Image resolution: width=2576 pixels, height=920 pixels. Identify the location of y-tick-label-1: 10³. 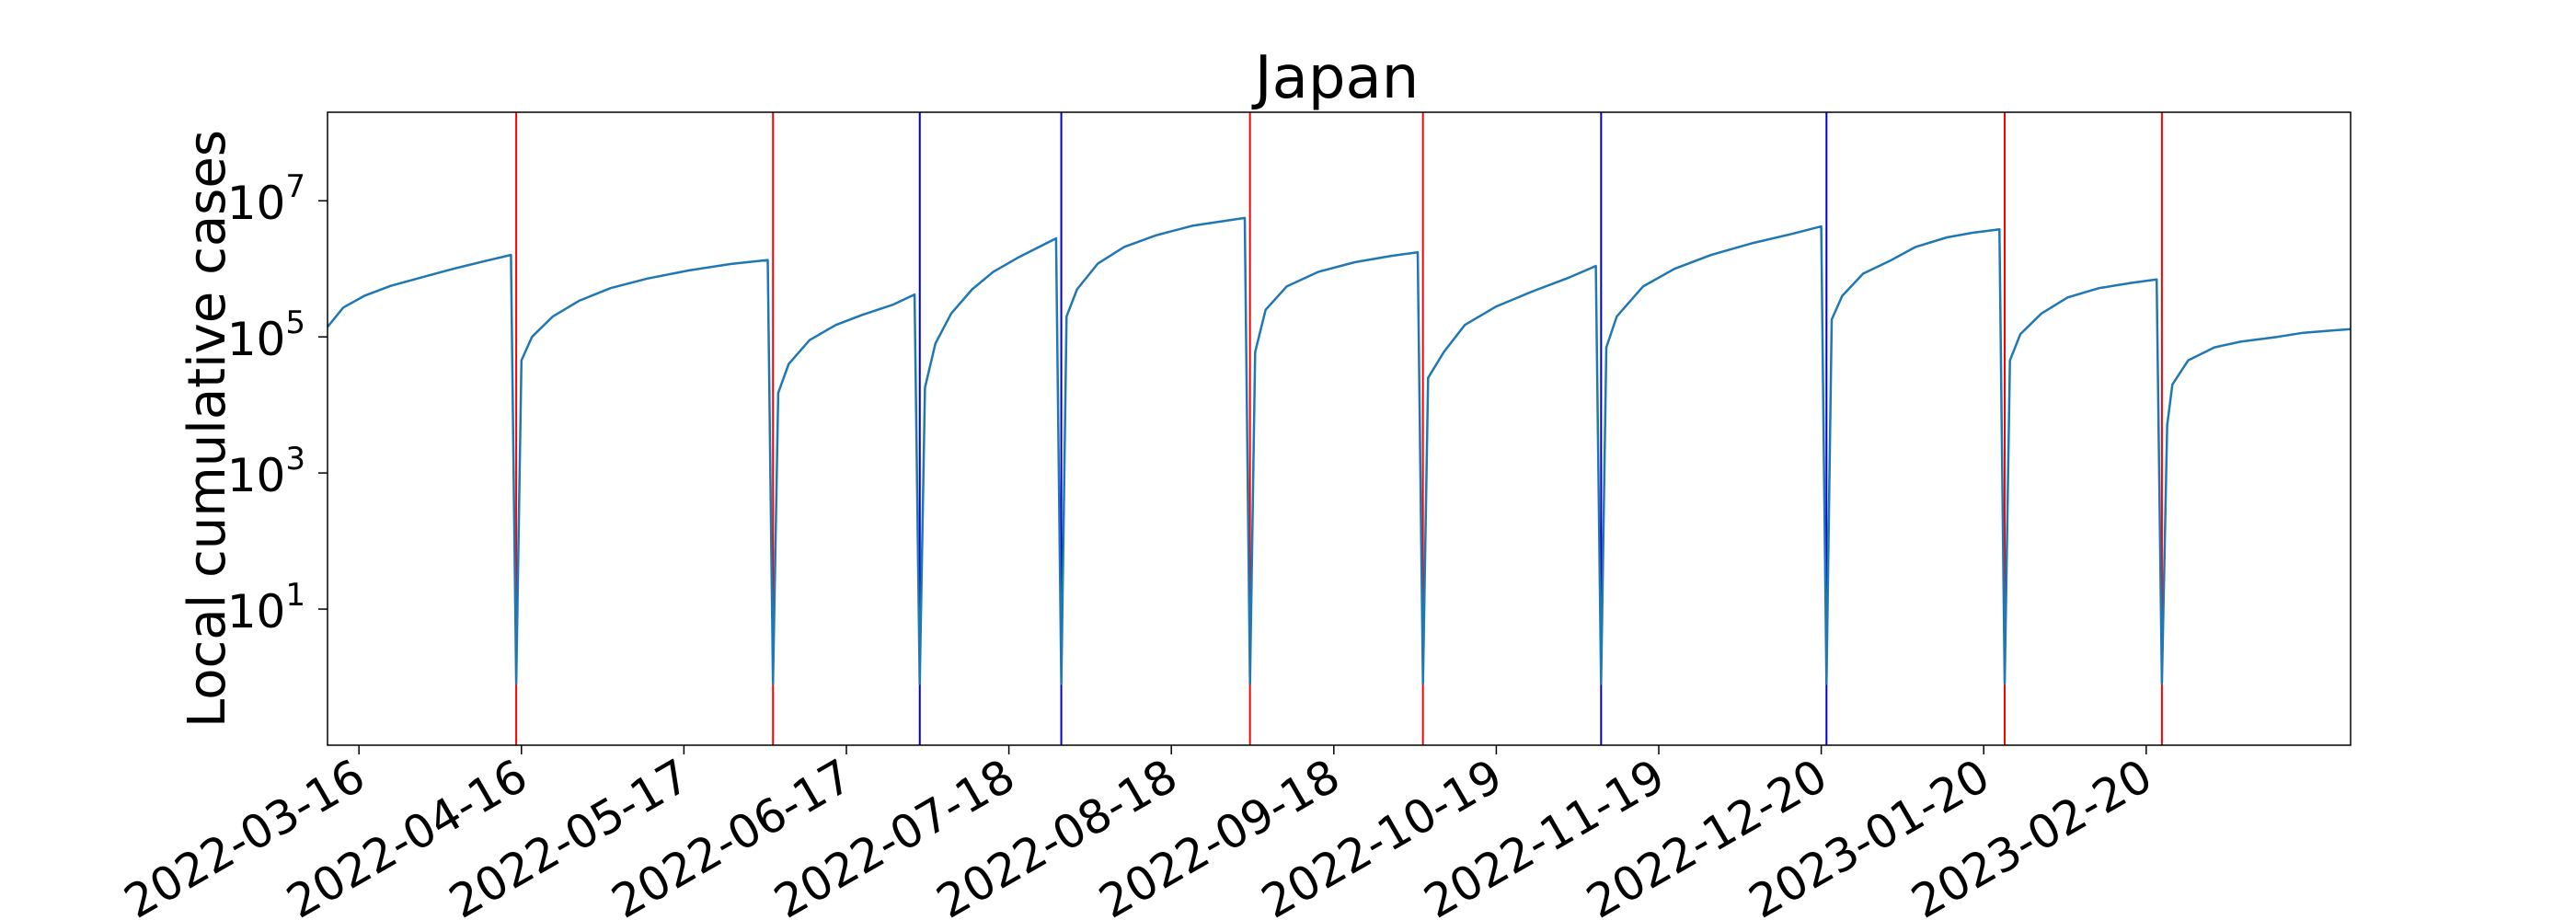
(266, 471).